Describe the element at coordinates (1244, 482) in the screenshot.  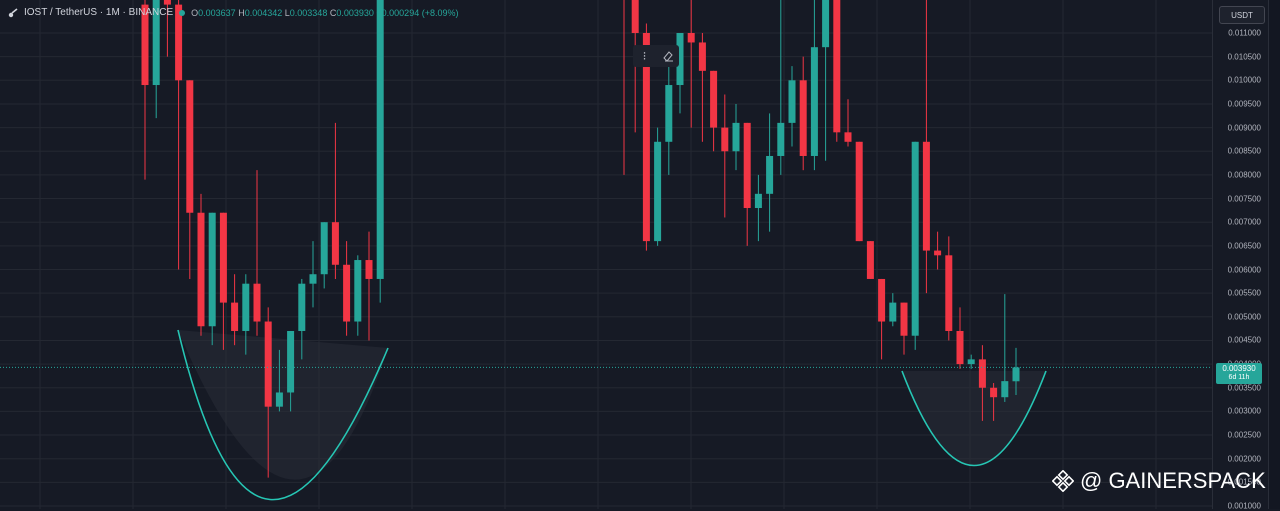
I see `price-tick-label: 0.001500` at that location.